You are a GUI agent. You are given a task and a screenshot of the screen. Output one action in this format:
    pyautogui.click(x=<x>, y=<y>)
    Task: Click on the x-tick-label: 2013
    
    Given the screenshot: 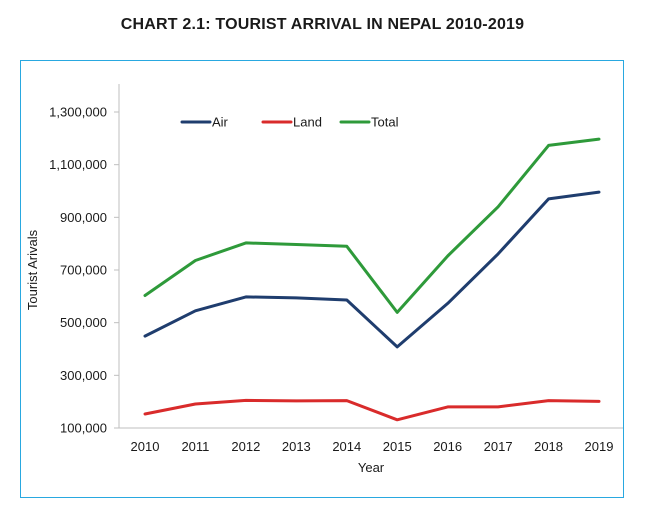 What is the action you would take?
    pyautogui.click(x=296, y=446)
    